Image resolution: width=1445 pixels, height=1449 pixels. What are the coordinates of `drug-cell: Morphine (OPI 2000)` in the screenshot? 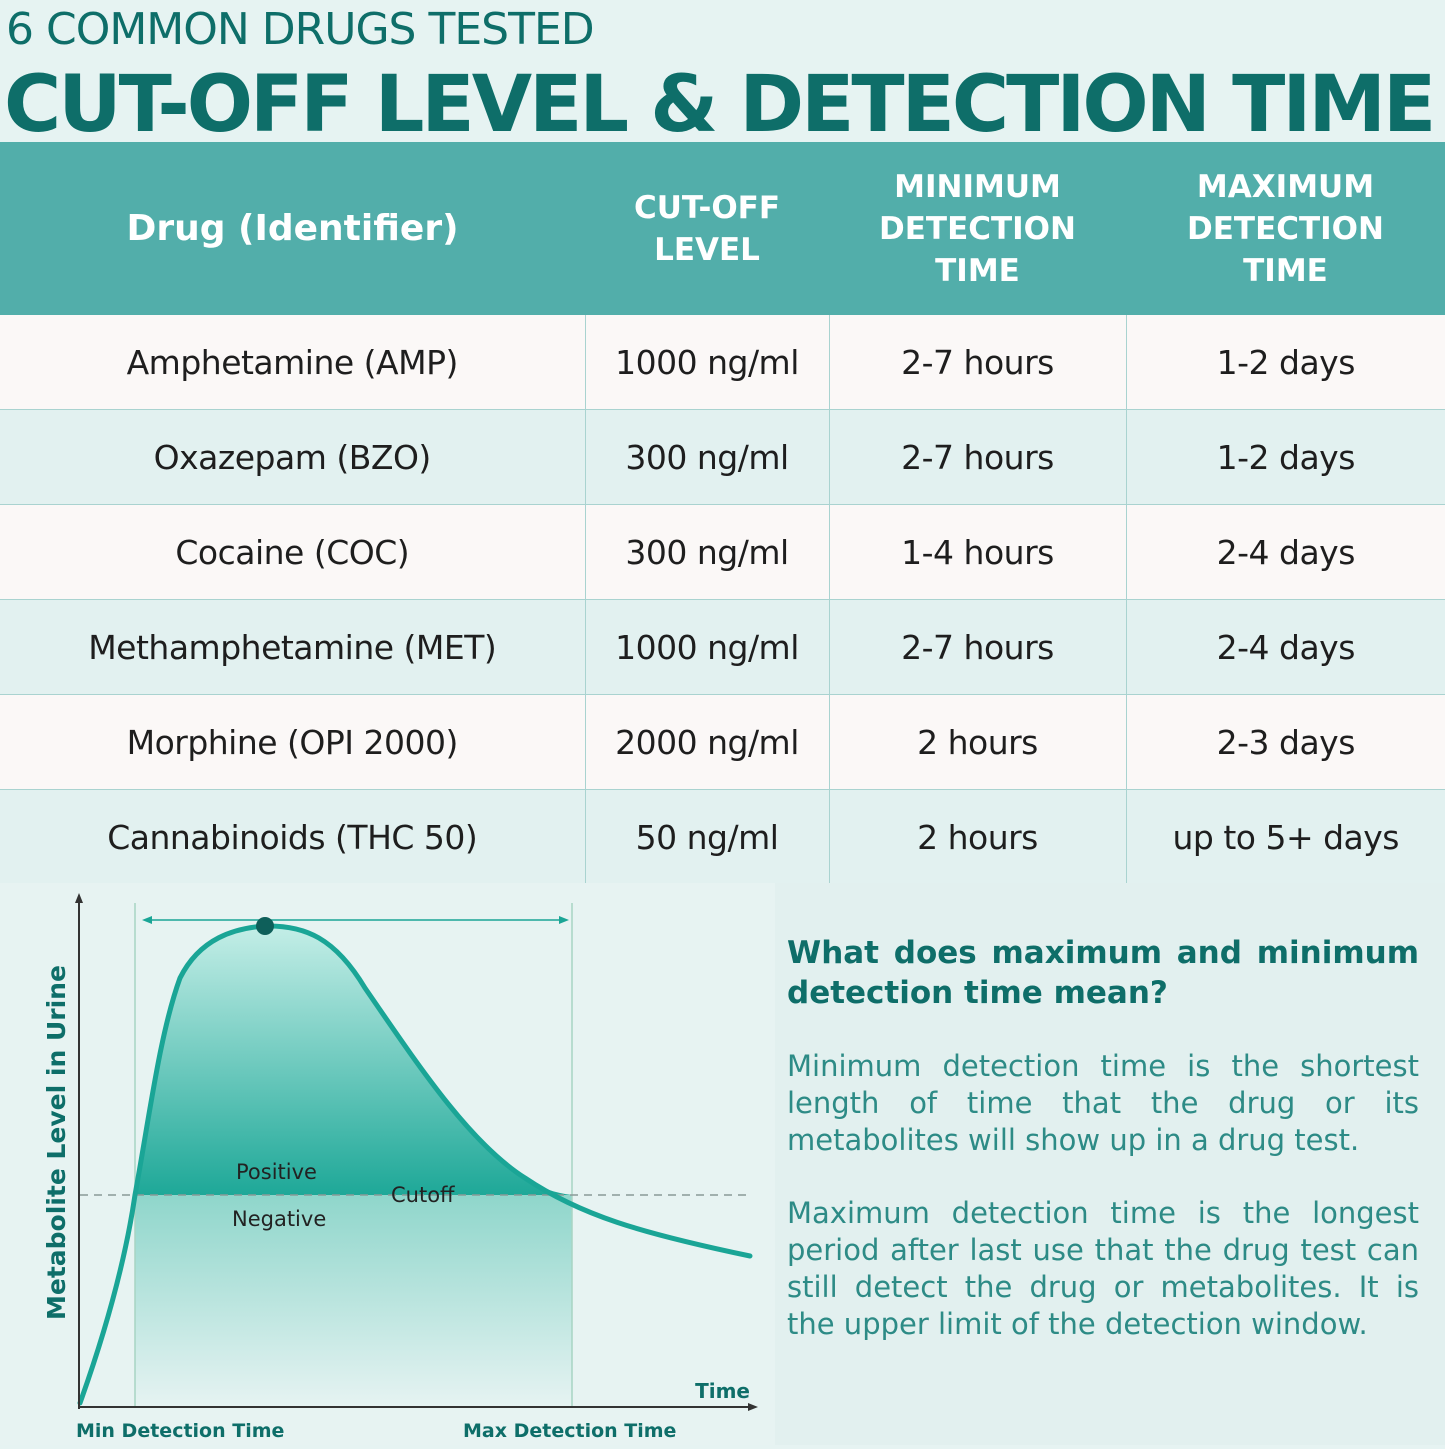 It's located at (293, 742).